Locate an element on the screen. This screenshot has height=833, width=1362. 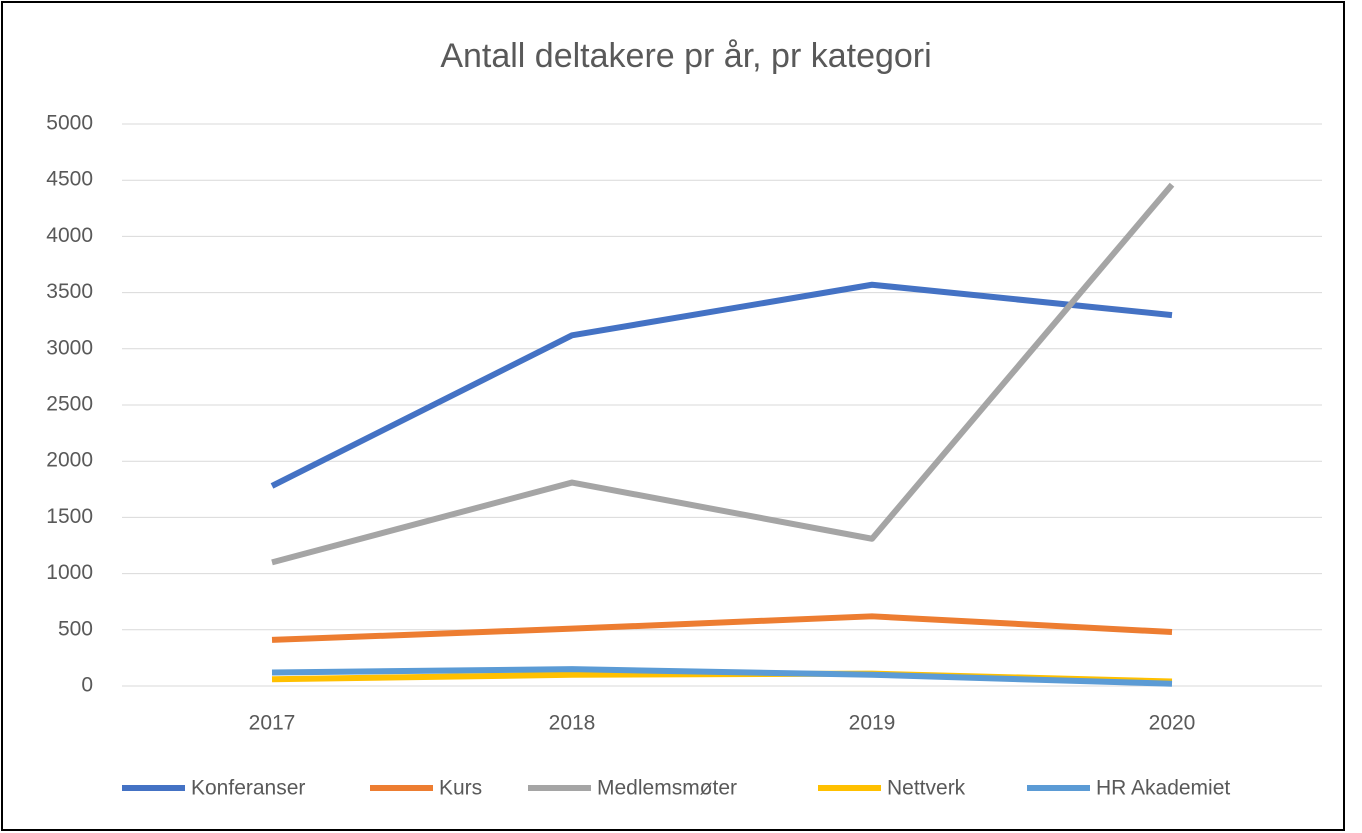
y-tick-label: 2500 is located at coordinates (69, 404).